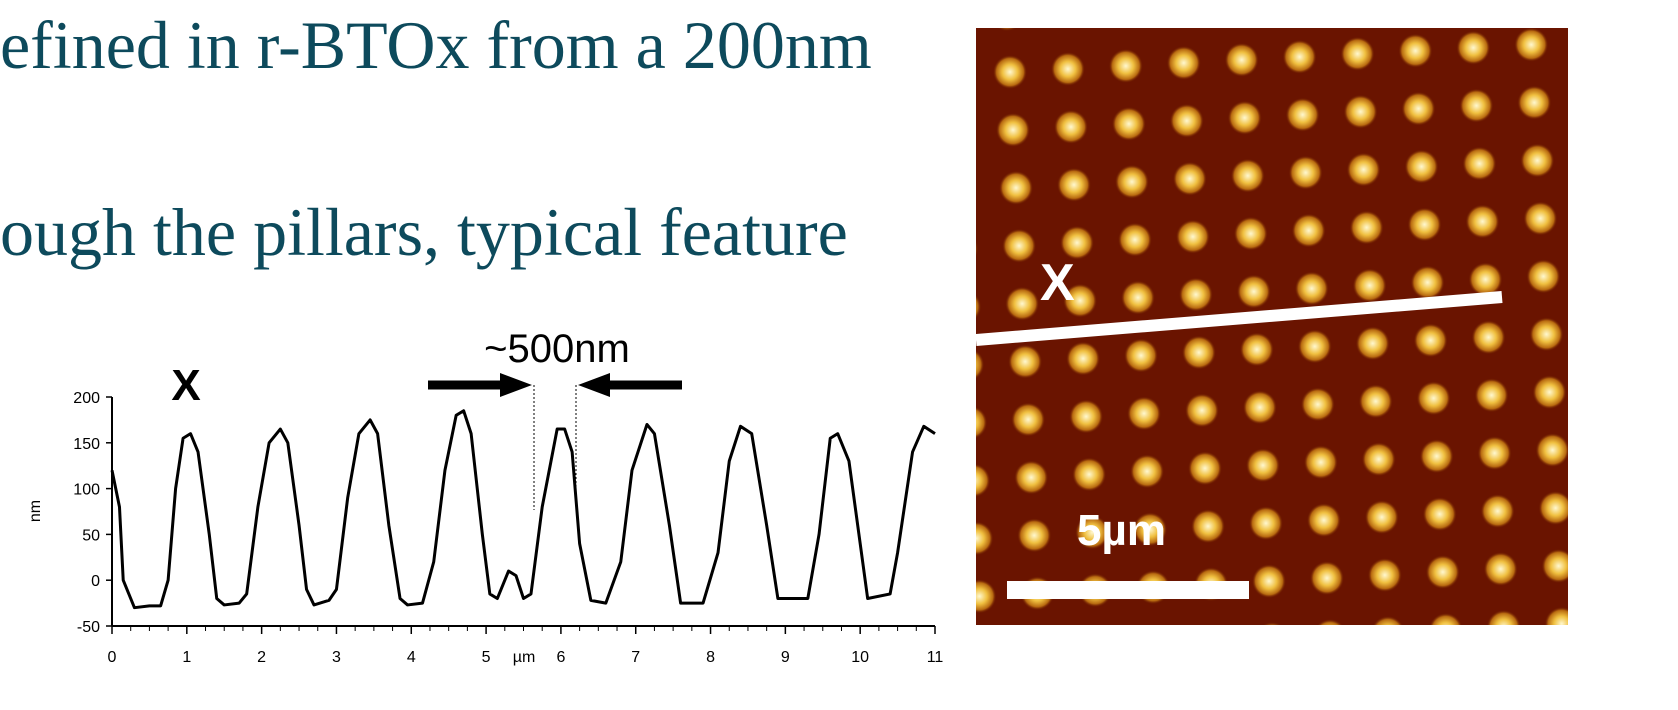 The width and height of the screenshot is (1678, 710). Describe the element at coordinates (524, 657) in the screenshot. I see `x-axis-label: µm` at that location.